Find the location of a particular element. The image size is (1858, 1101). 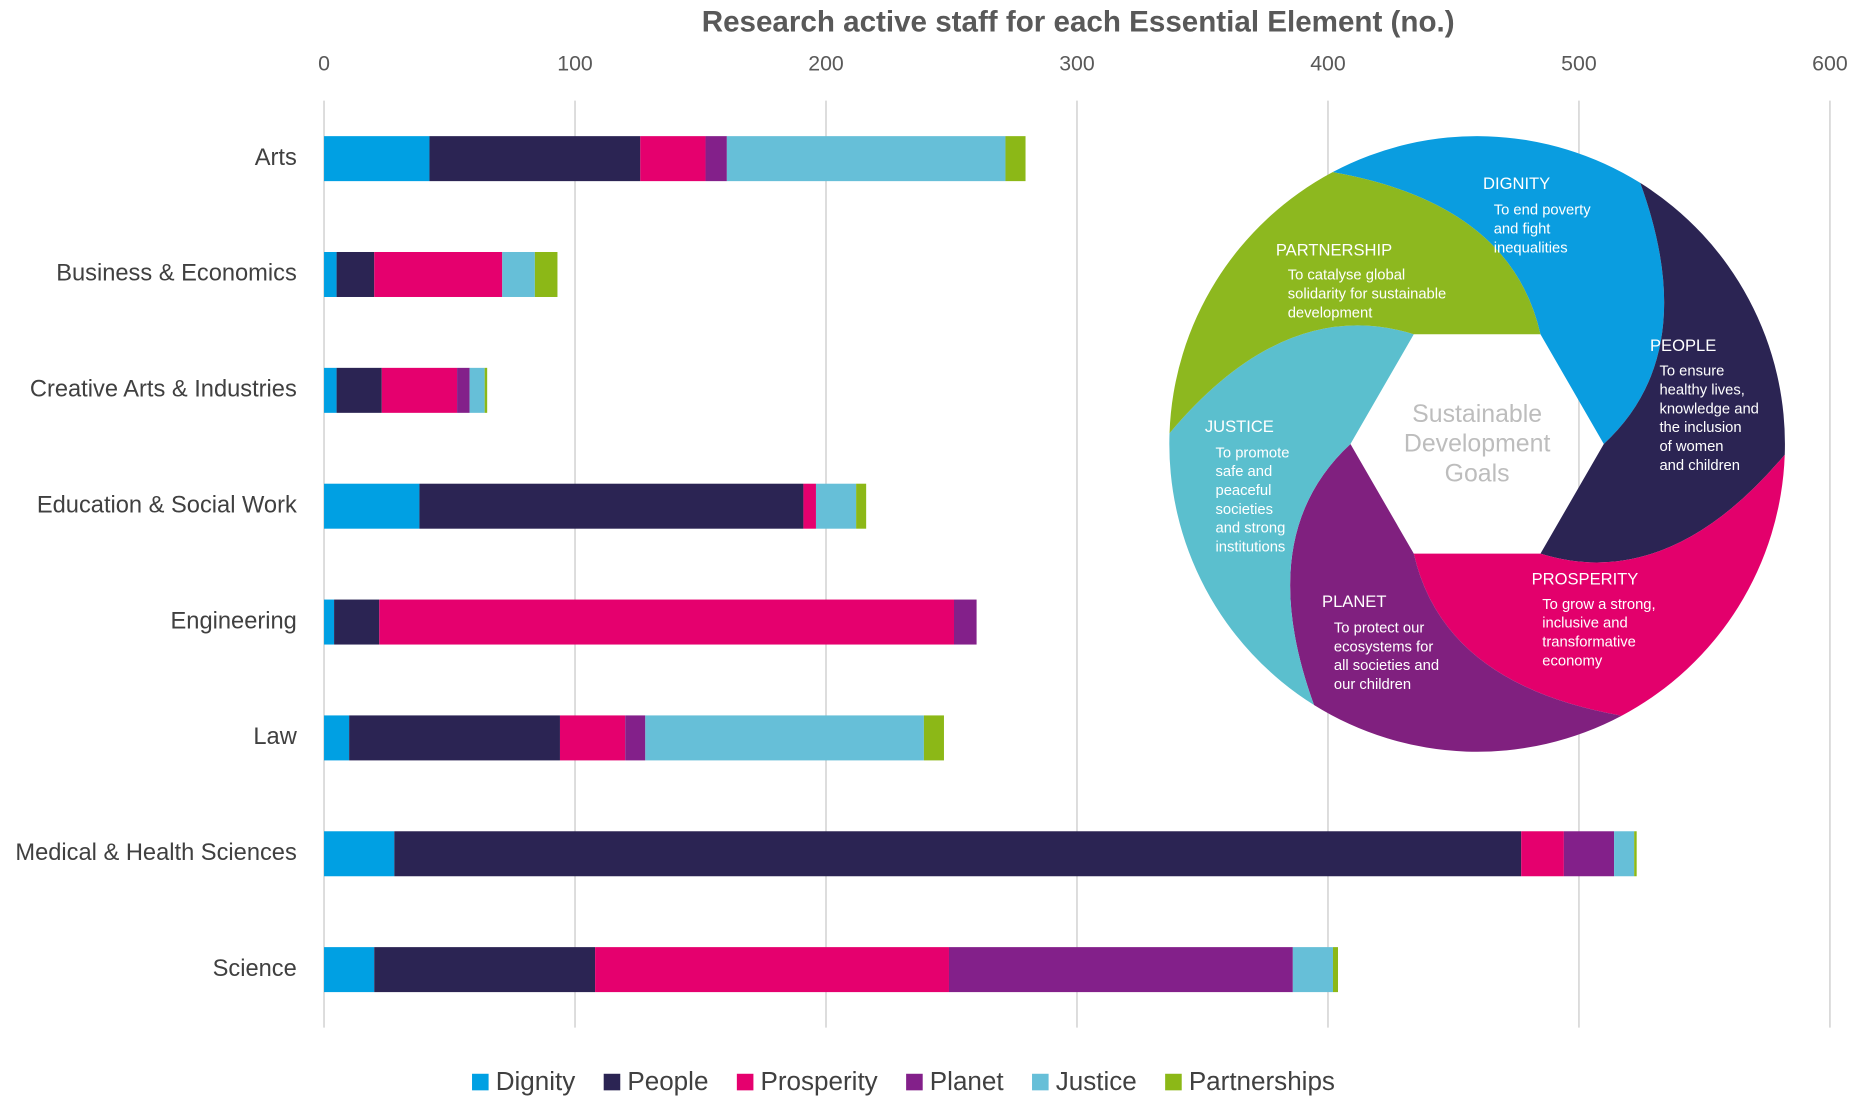

wheel-text: To catalyse global is located at coordinates (1347, 276).